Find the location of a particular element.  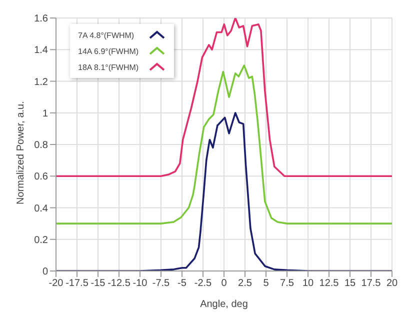

x-tick-label: 15 is located at coordinates (350, 284).